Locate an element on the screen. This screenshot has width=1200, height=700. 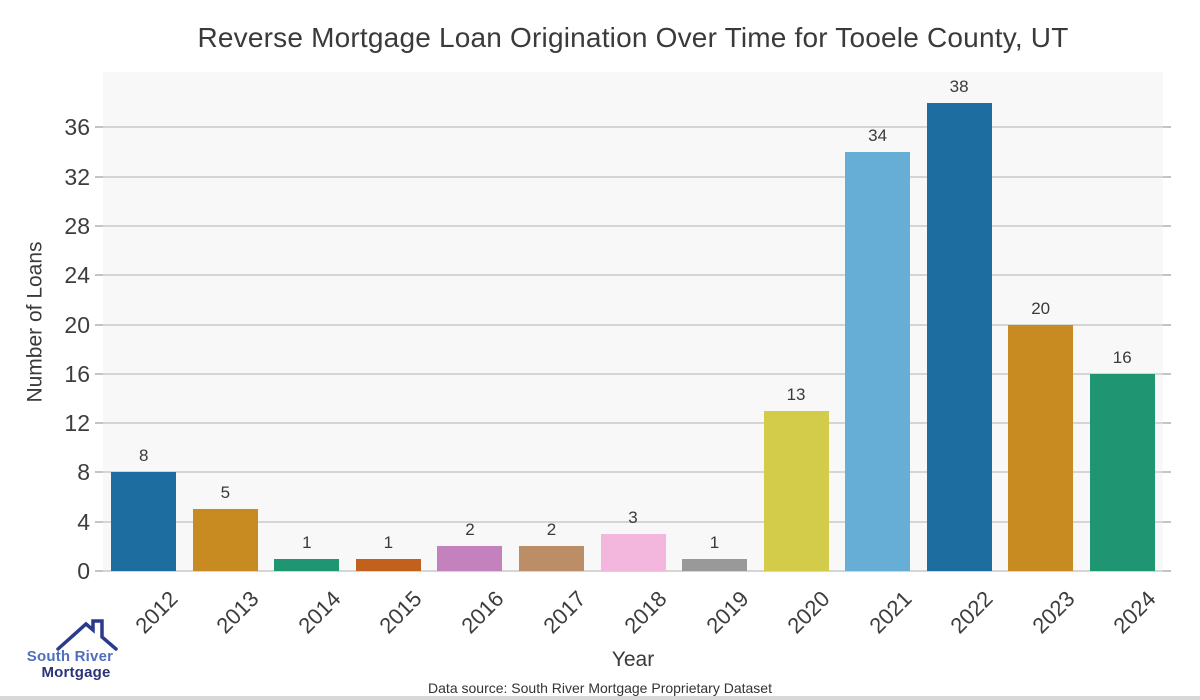
bar-2013 is located at coordinates (225, 540).